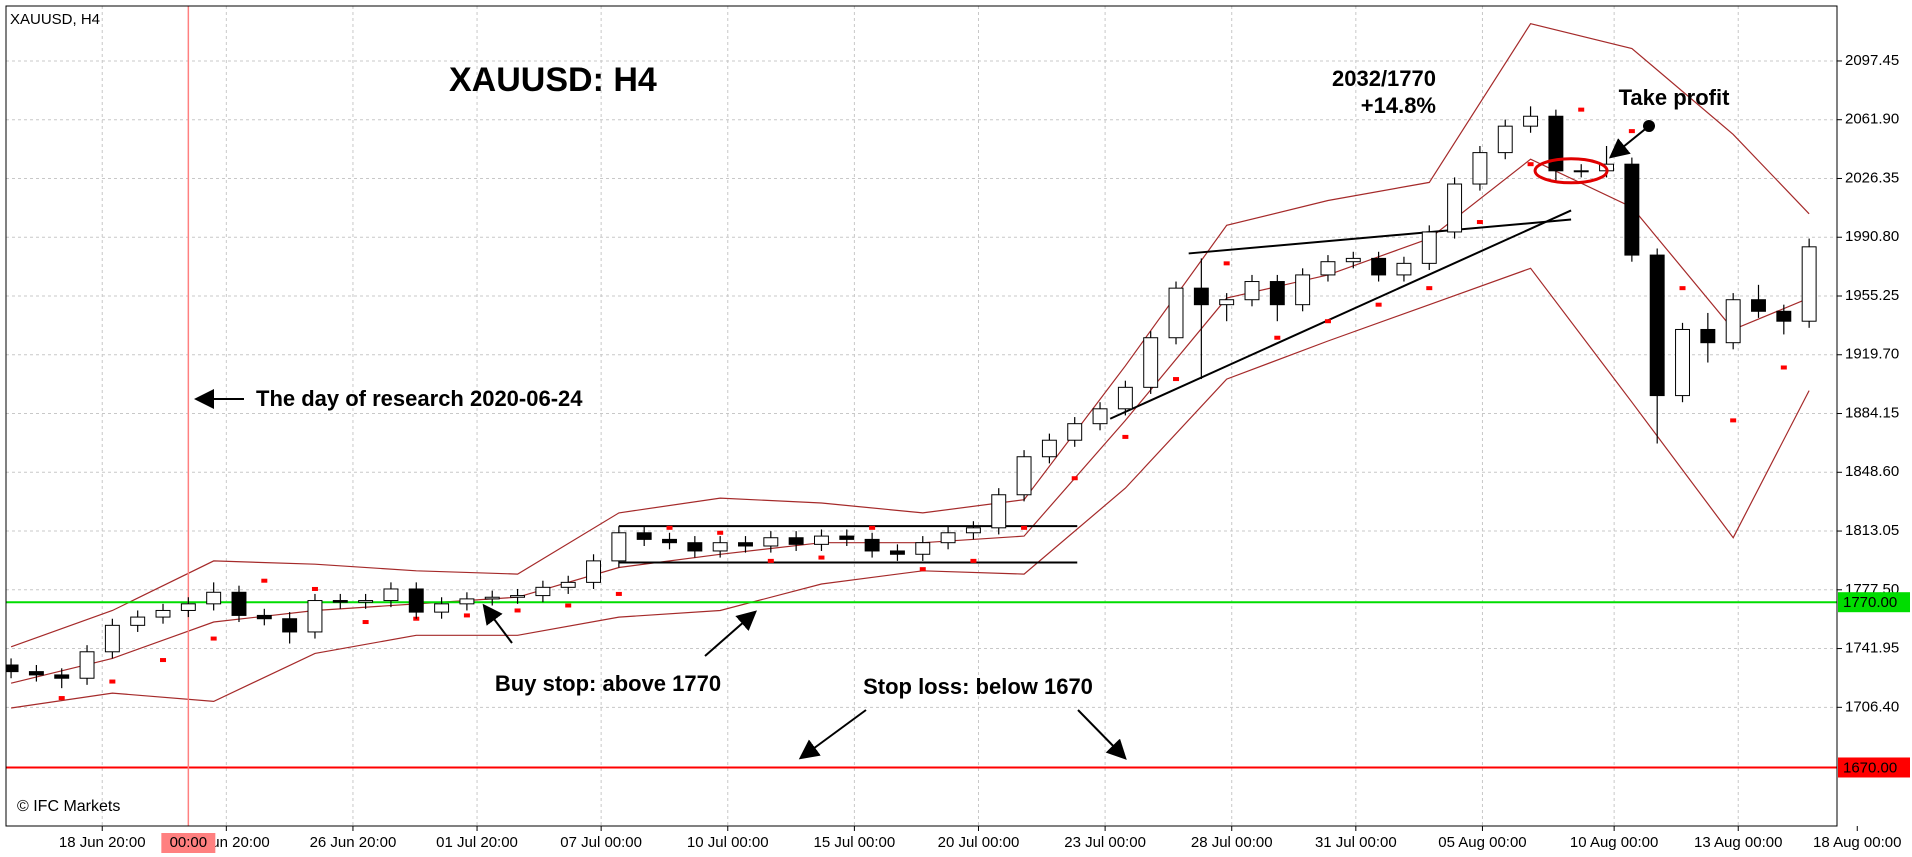 Image resolution: width=1912 pixels, height=857 pixels. I want to click on research-label-box, so click(188, 843).